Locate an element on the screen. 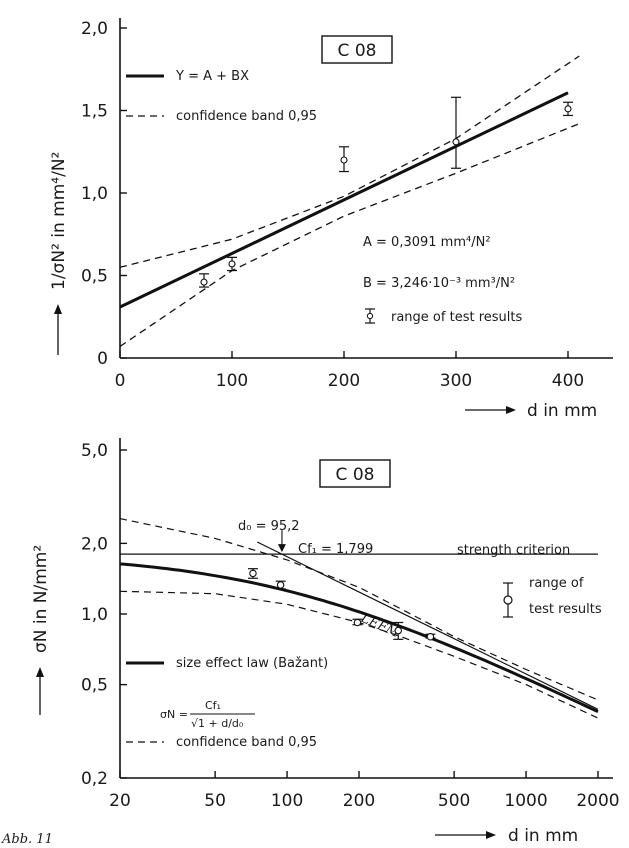 The image size is (629, 848). top-x-tick-label: 0 is located at coordinates (120, 381).